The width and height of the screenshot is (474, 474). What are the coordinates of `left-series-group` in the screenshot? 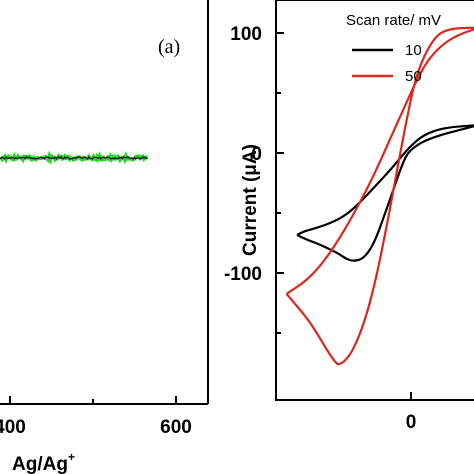 It's located at (74, 157).